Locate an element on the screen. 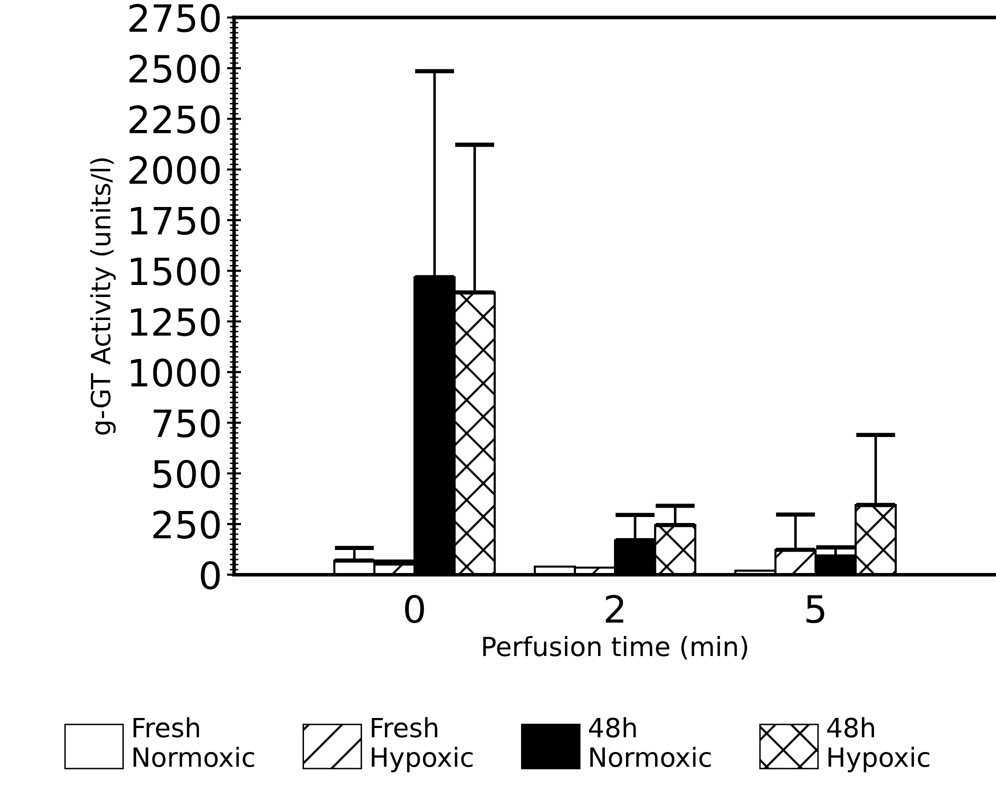 This screenshot has width=996, height=796. y-axis-title: g-GT Activity (units/l) is located at coordinates (103, 296).